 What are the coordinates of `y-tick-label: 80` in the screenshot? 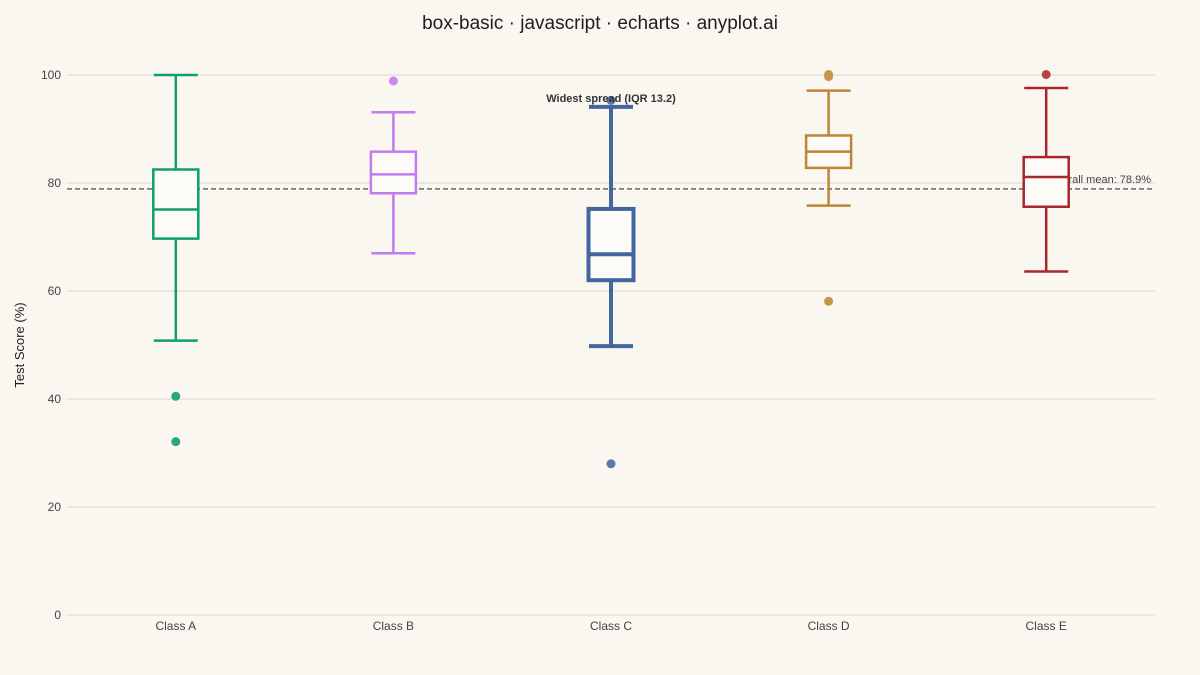 It's located at (55, 183).